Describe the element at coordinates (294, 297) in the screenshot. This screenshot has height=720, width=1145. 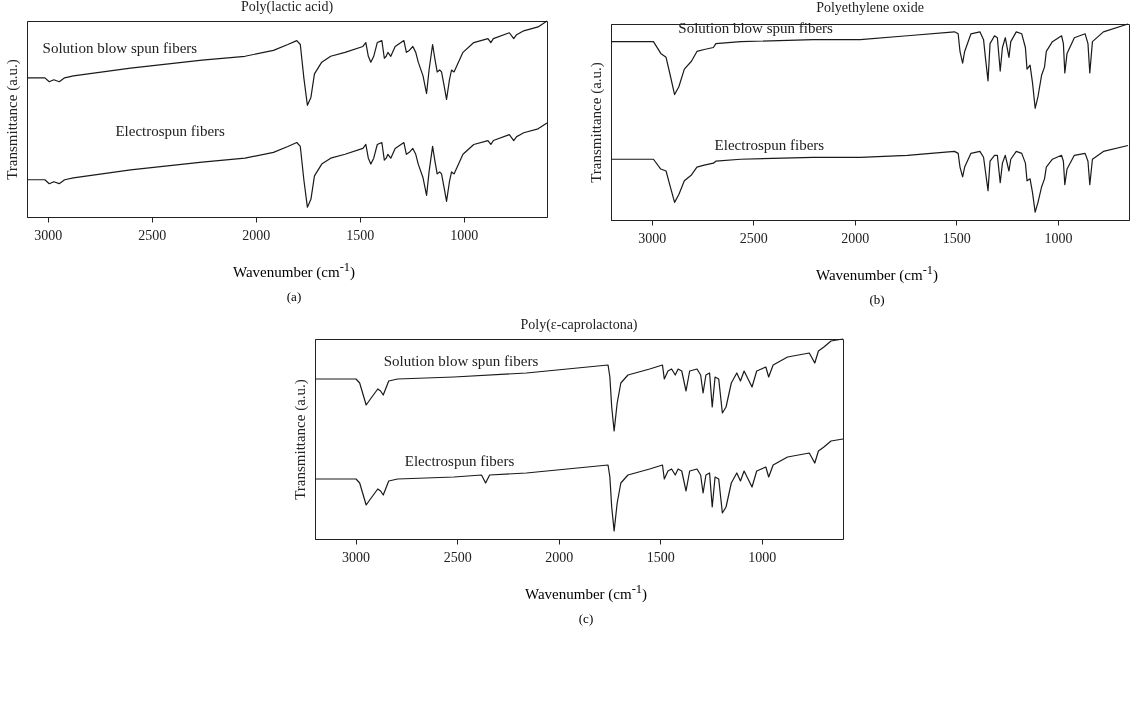
I see `text: (a)` at that location.